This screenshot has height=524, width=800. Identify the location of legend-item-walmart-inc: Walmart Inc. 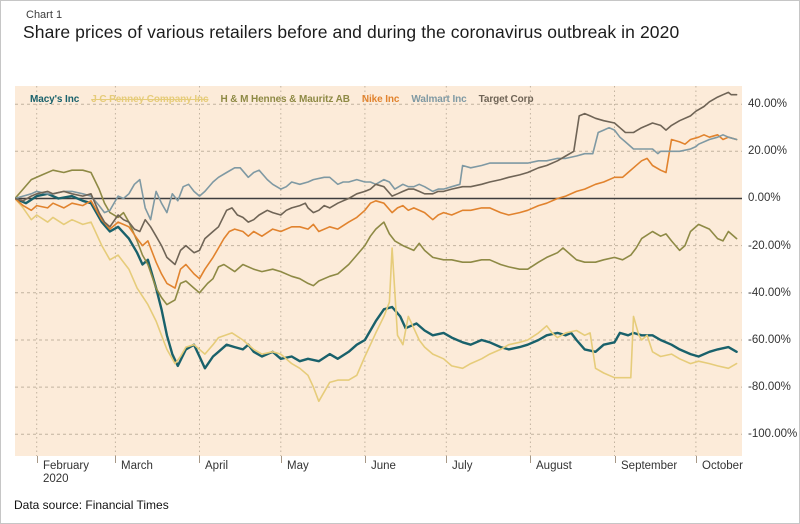
(439, 99).